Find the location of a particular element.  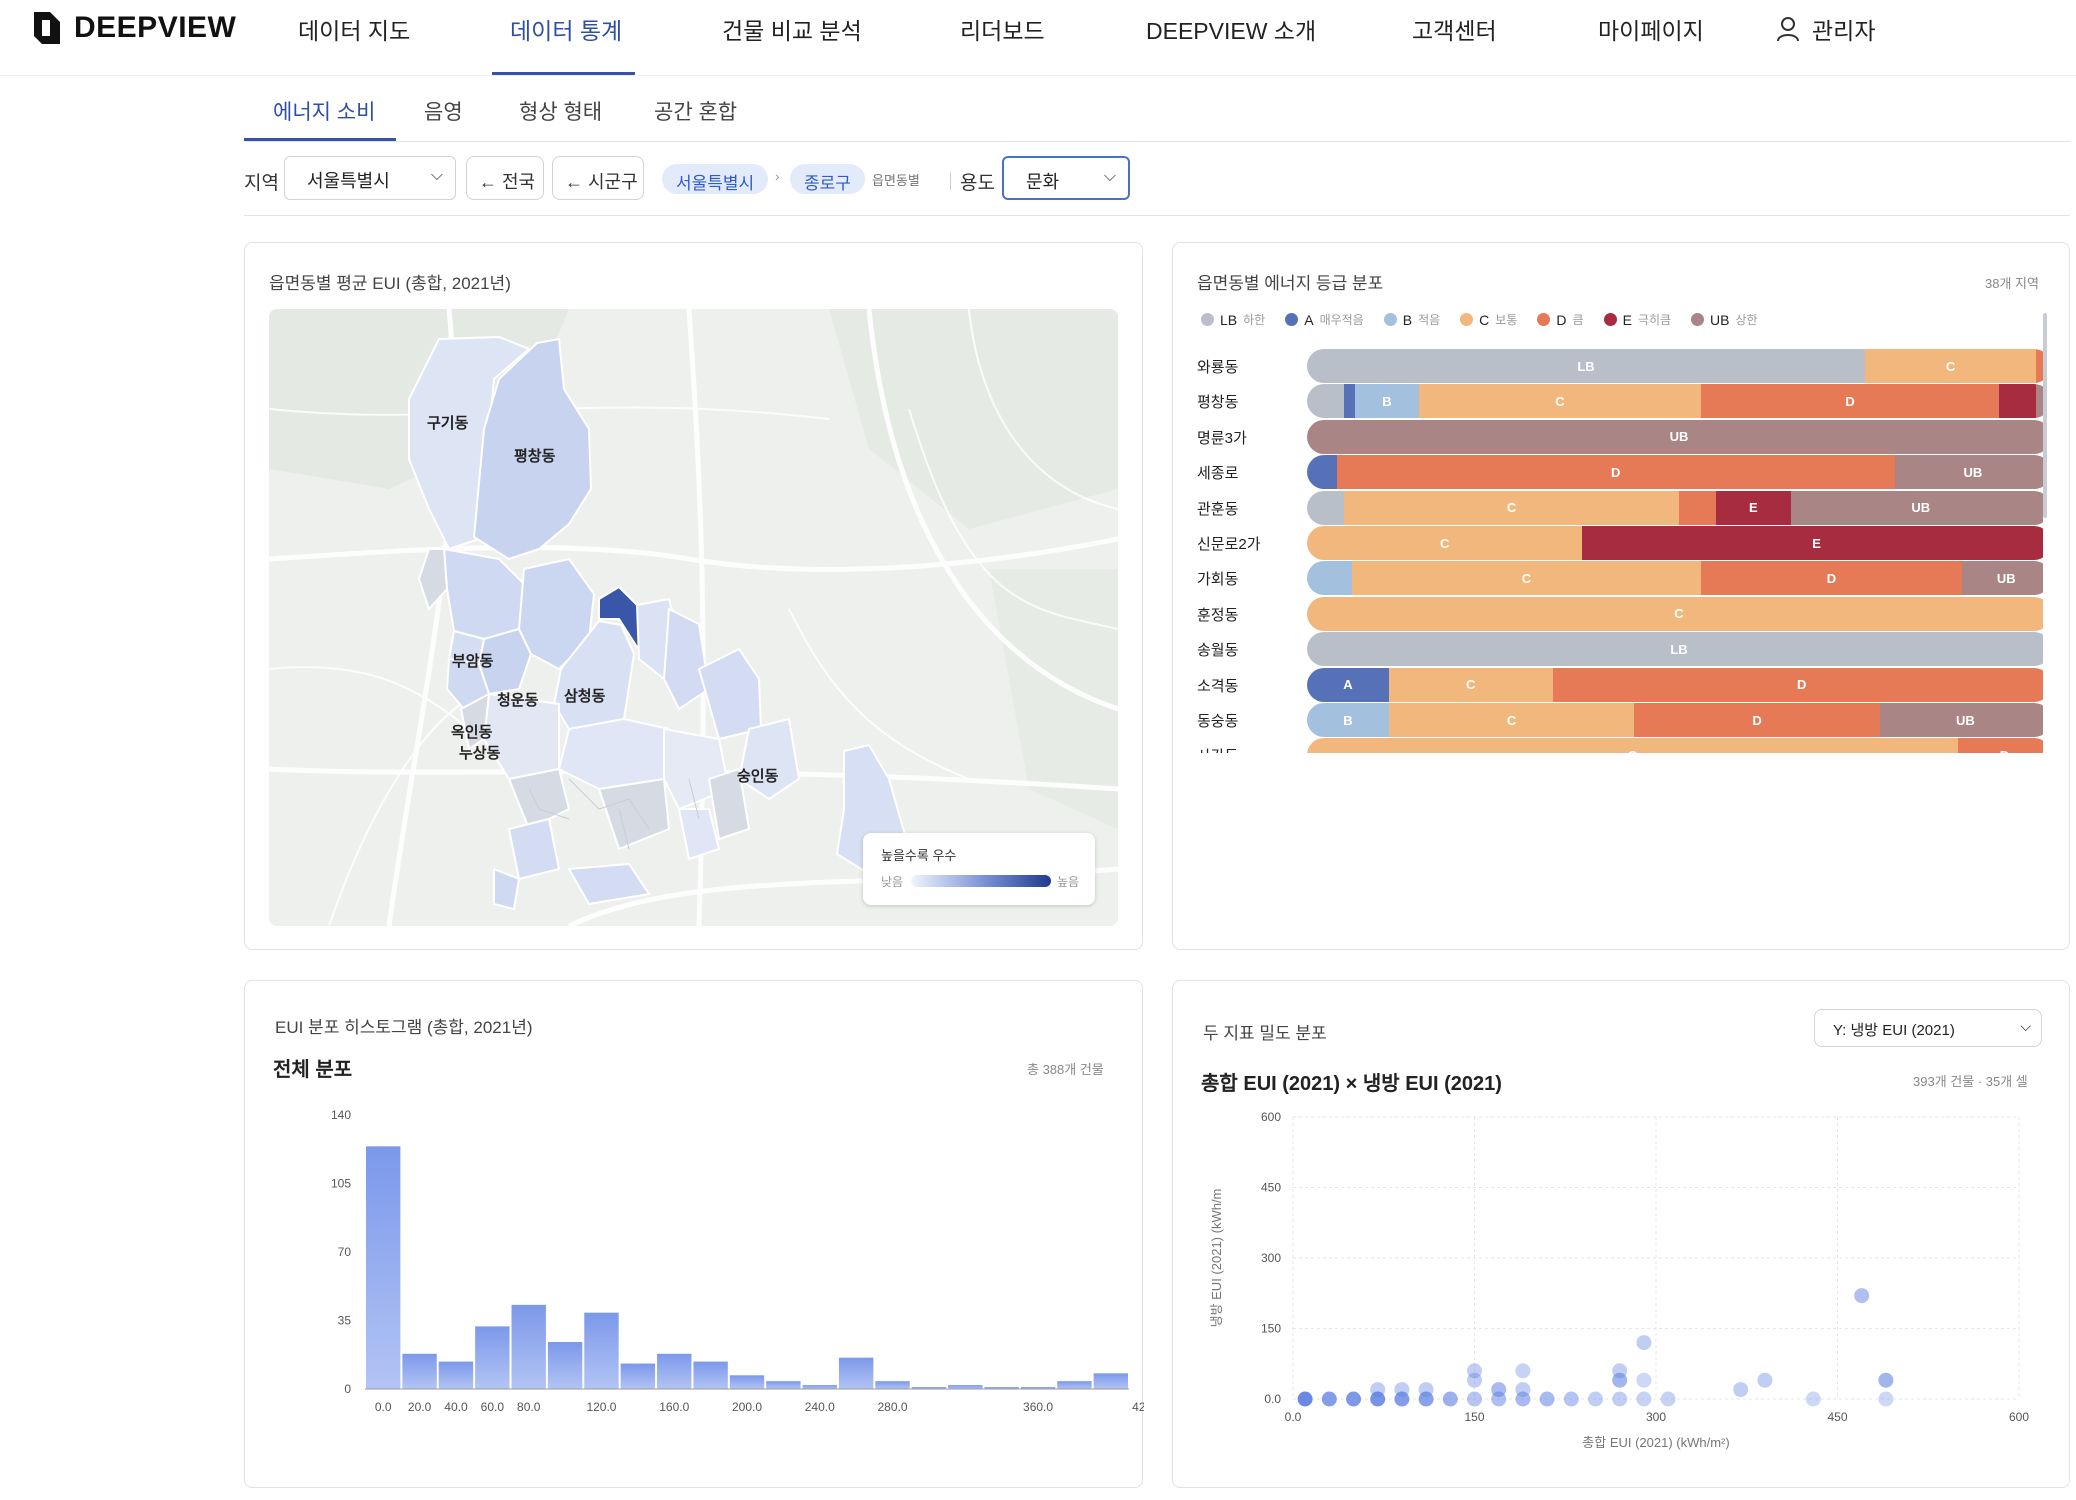

grade-bar-row: 훈정동 C is located at coordinates (1618, 613).